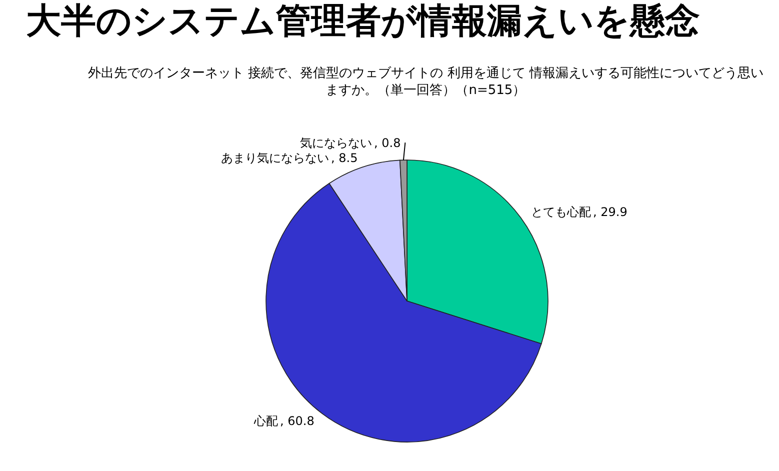 This screenshot has width=779, height=471. Describe the element at coordinates (275, 158) in the screenshot. I see `slice-label: あまり気にならない` at that location.